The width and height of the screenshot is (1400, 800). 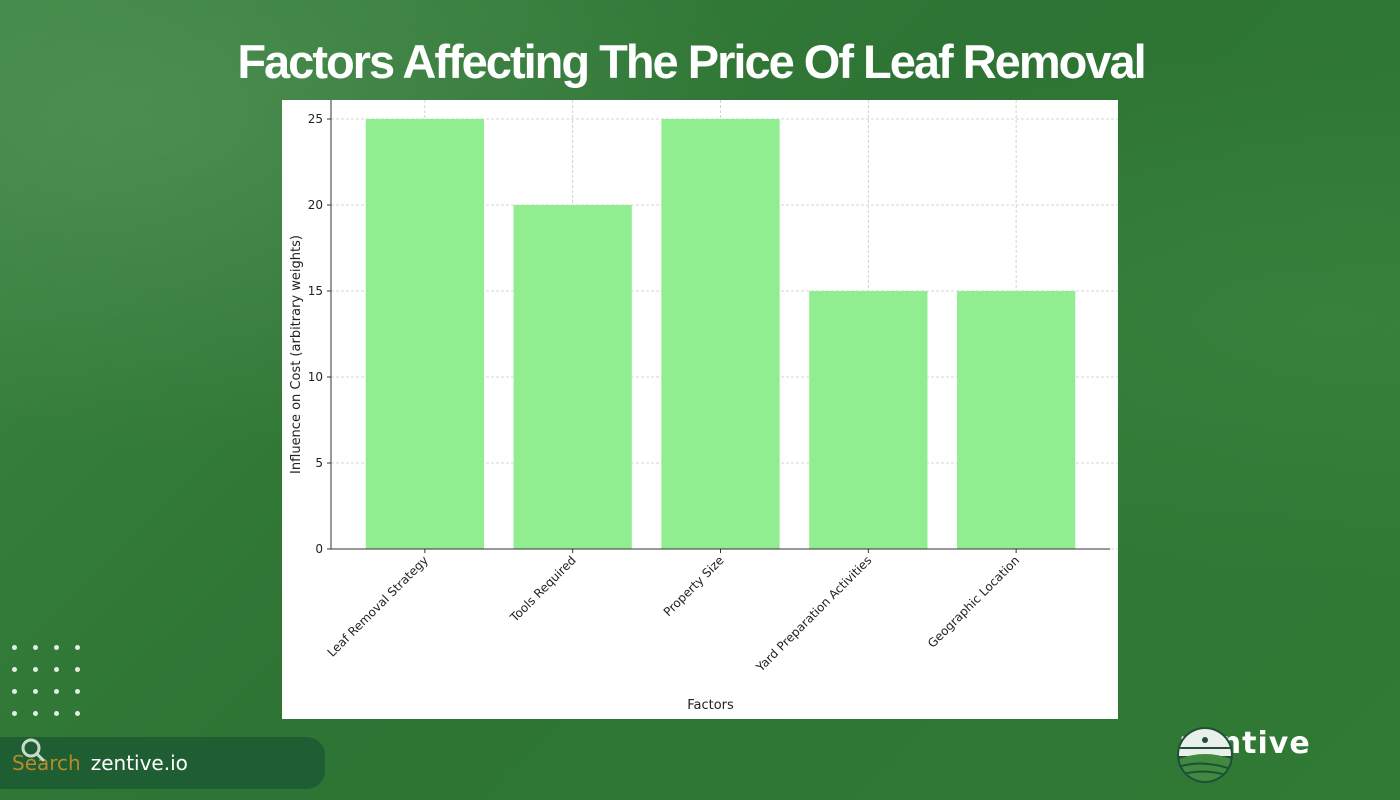 I want to click on search-label: Search, so click(x=46, y=763).